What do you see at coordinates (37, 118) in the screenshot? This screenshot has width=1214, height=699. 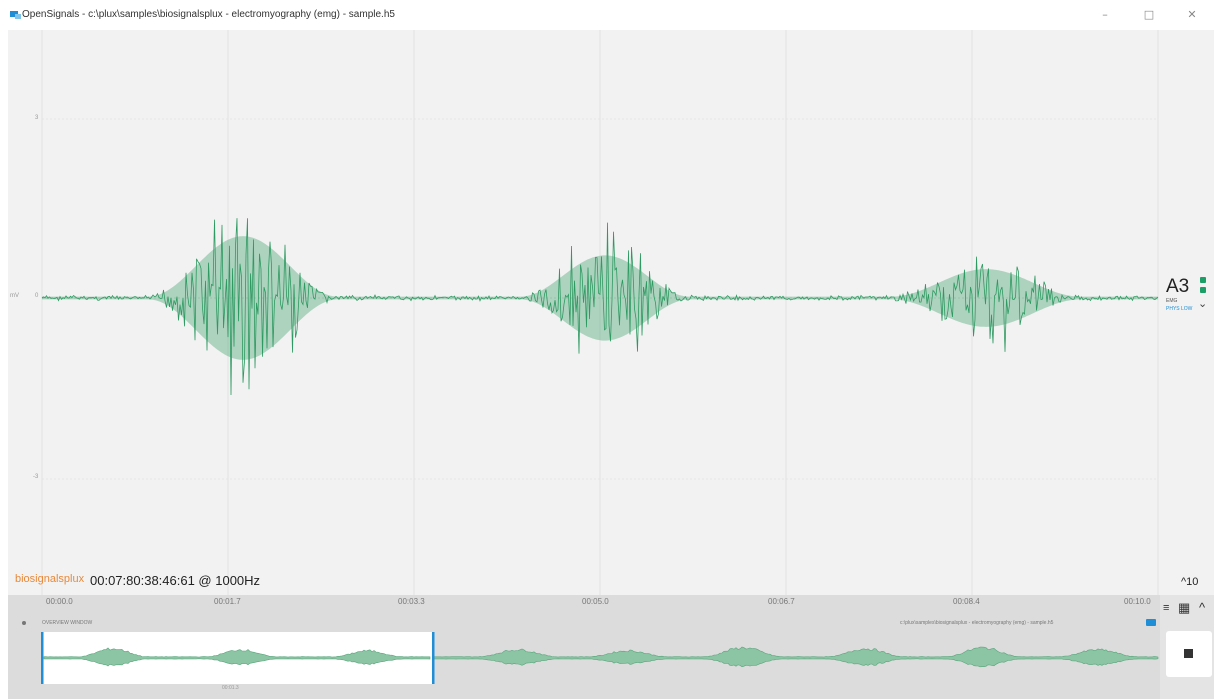 I see `y-tick-top: 3` at bounding box center [37, 118].